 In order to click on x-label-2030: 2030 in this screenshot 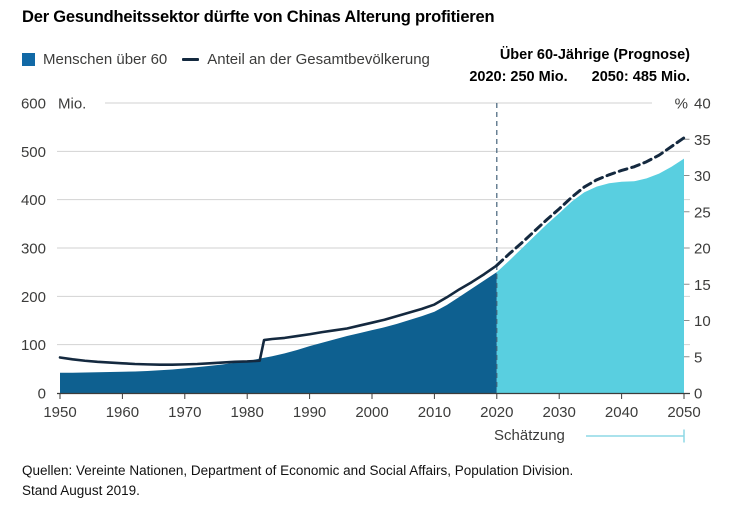, I will do `click(559, 412)`.